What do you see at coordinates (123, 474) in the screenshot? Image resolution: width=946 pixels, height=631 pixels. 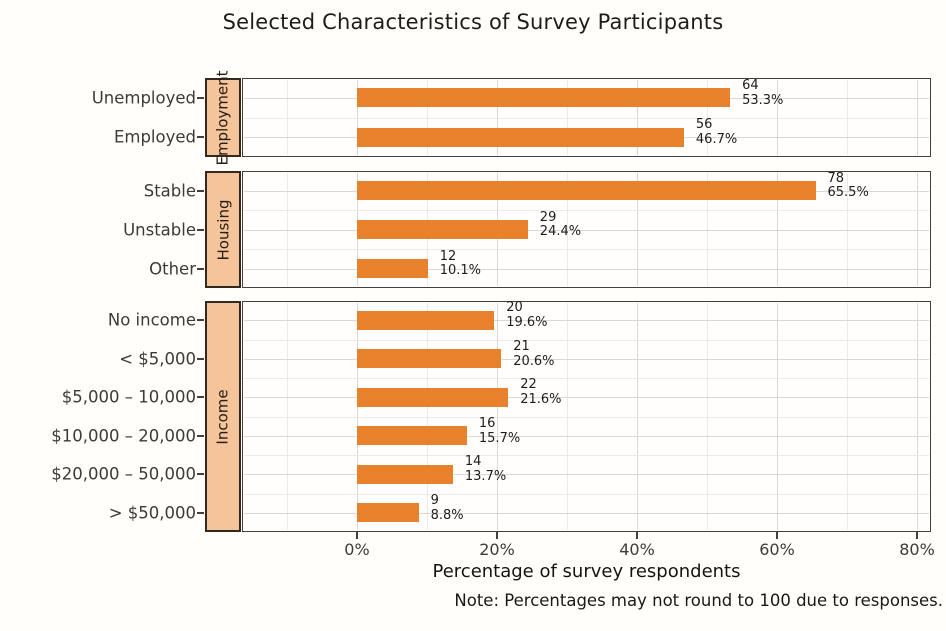 I see `category-label: $20,000 – 50,000` at bounding box center [123, 474].